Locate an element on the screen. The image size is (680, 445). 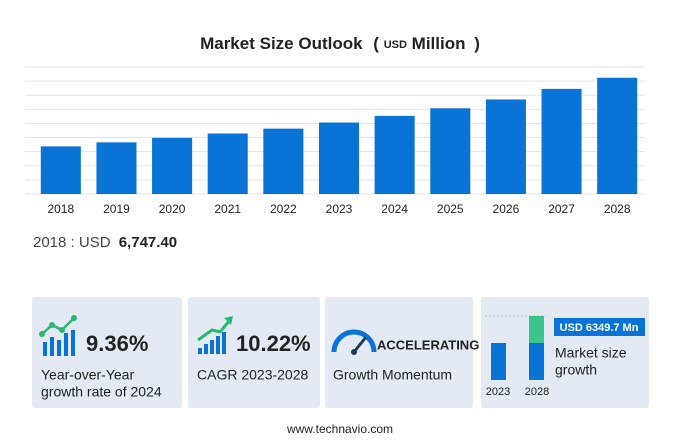
x-tick-label: 2024 is located at coordinates (394, 209).